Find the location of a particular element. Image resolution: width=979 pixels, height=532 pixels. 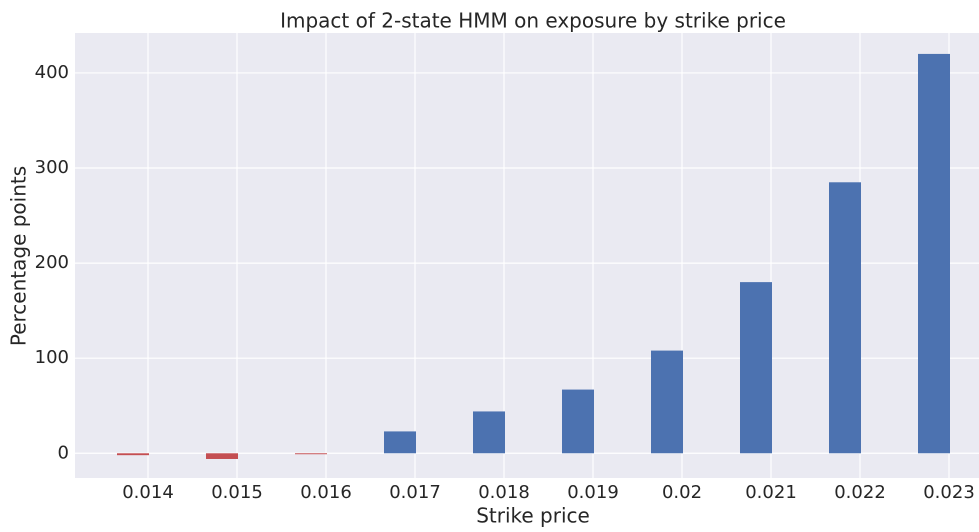

x-tick-label: 0.021 is located at coordinates (771, 492).